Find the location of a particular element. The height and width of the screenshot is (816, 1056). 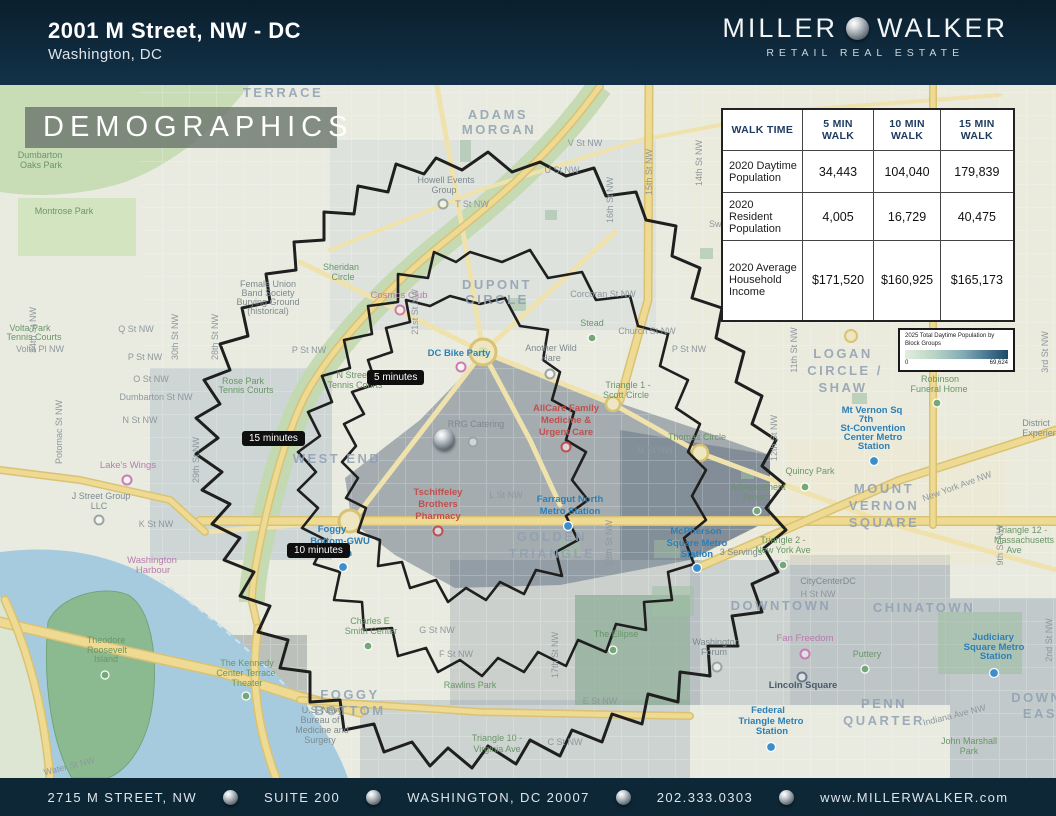

map-label: Howell Events is located at coordinates (446, 180).